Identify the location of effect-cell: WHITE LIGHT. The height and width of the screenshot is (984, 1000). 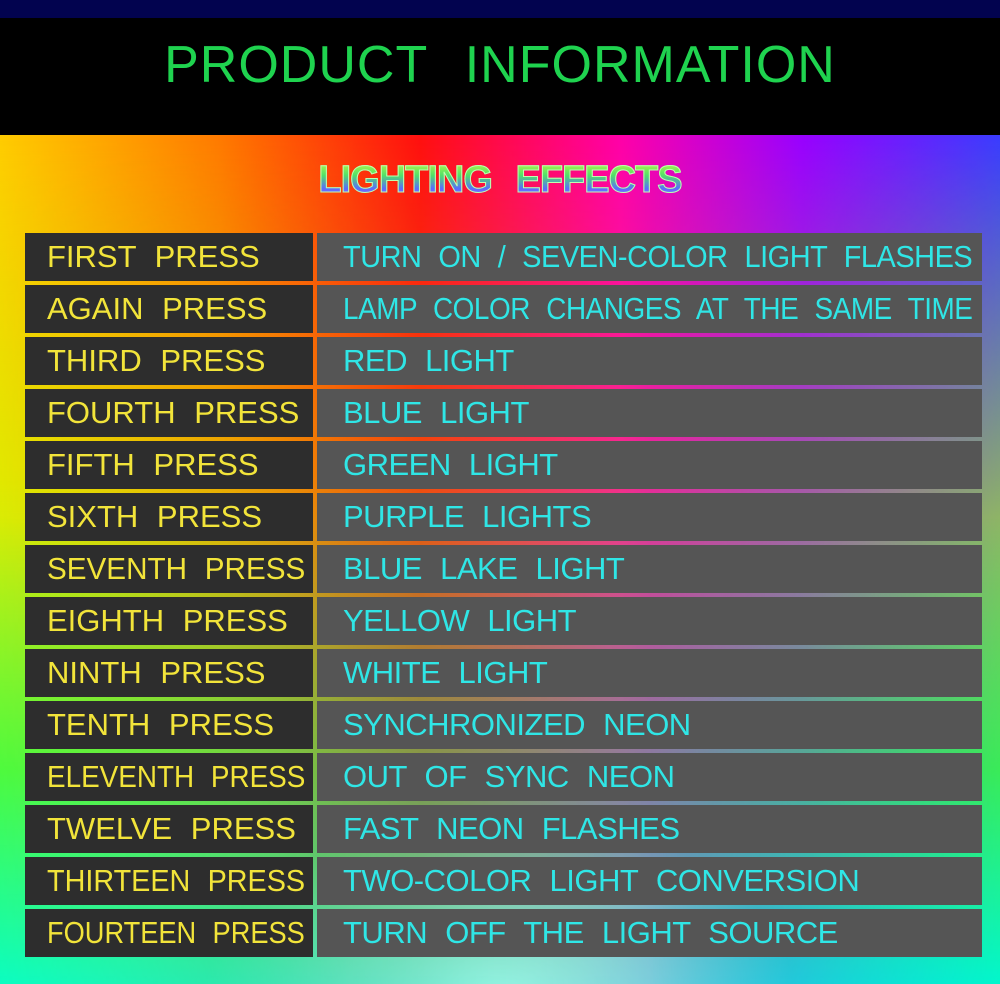
(649, 673).